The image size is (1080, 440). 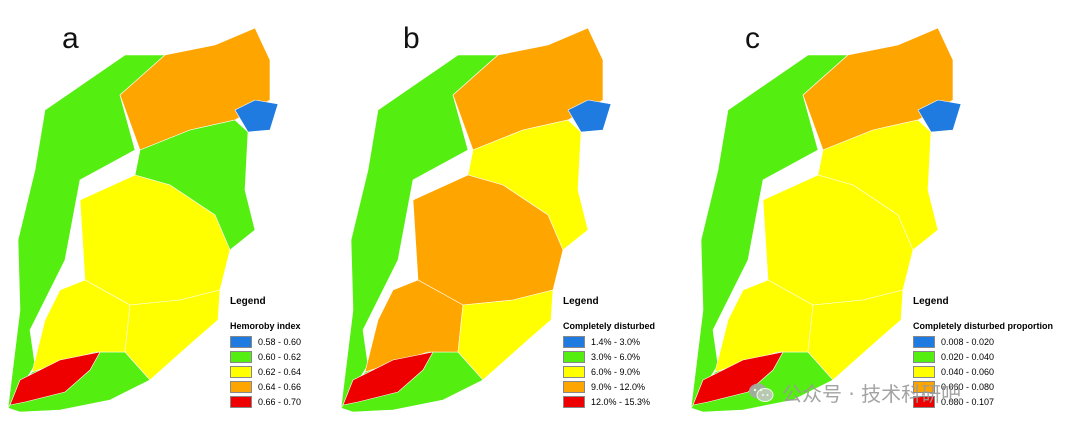 I want to click on legend-item: 0.040 - 0.060, so click(x=983, y=372).